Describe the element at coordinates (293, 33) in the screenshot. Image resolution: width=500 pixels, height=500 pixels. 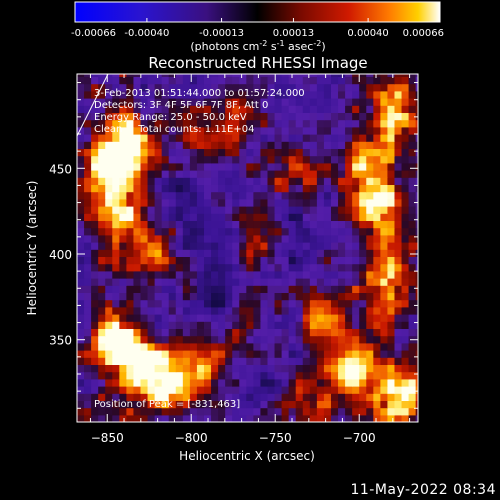
I see `colorbar-tick-label: 0.00013` at that location.